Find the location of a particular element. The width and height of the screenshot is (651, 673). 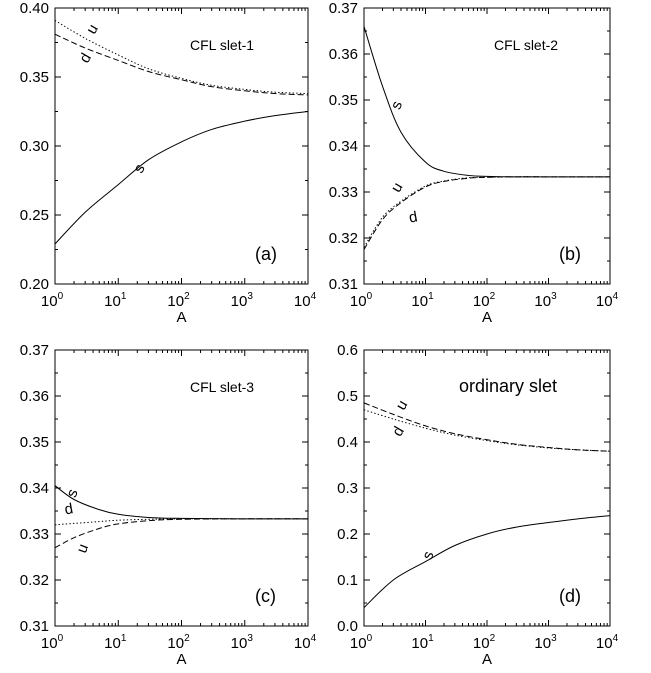

panel-title: CFL slet-1 is located at coordinates (222, 45).